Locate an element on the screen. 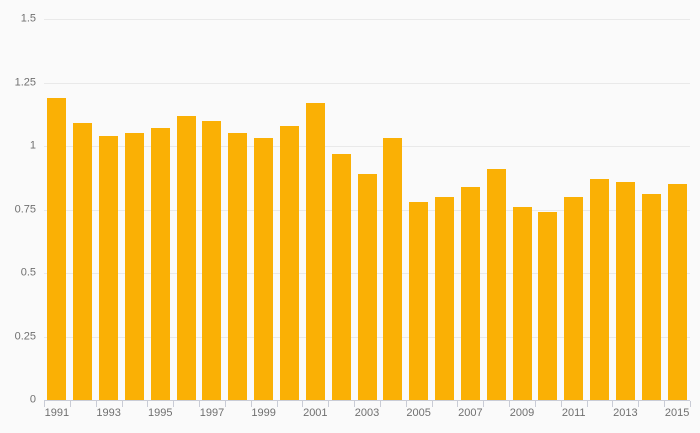 This screenshot has height=433, width=700. y-axis-tick-labels: 0 0.25 0.5 0.75 1 1.25 1.5 is located at coordinates (18, 216).